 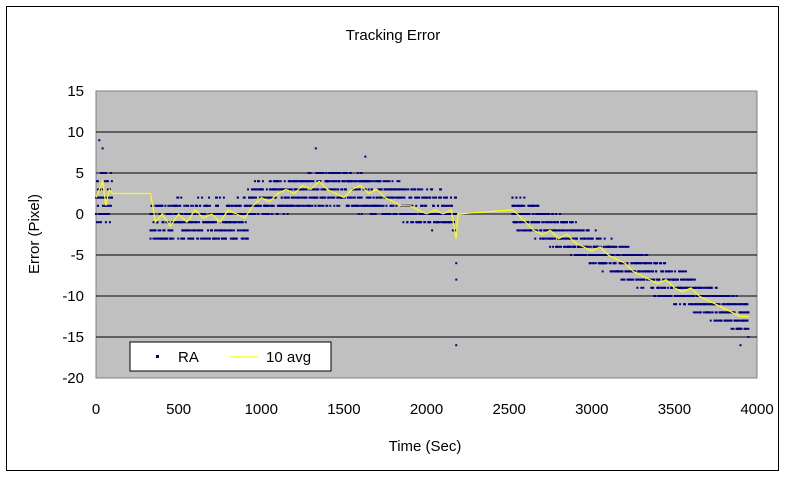 What do you see at coordinates (674, 409) in the screenshot?
I see `x-tick-label: 3500` at bounding box center [674, 409].